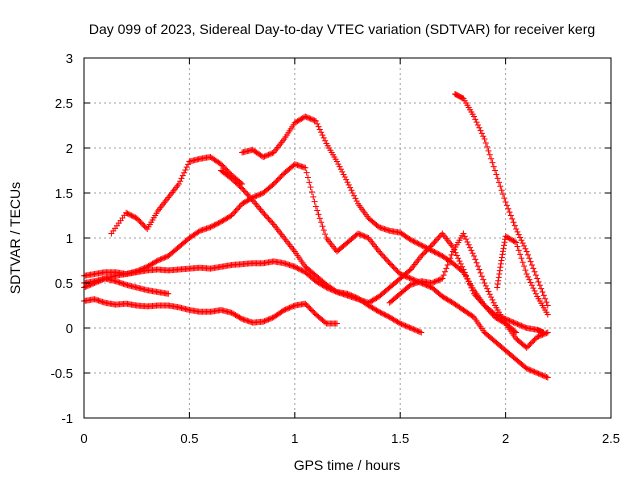 This screenshot has height=480, width=640. I want to click on y-axis-label: SDTVAR / TECUs, so click(15, 238).